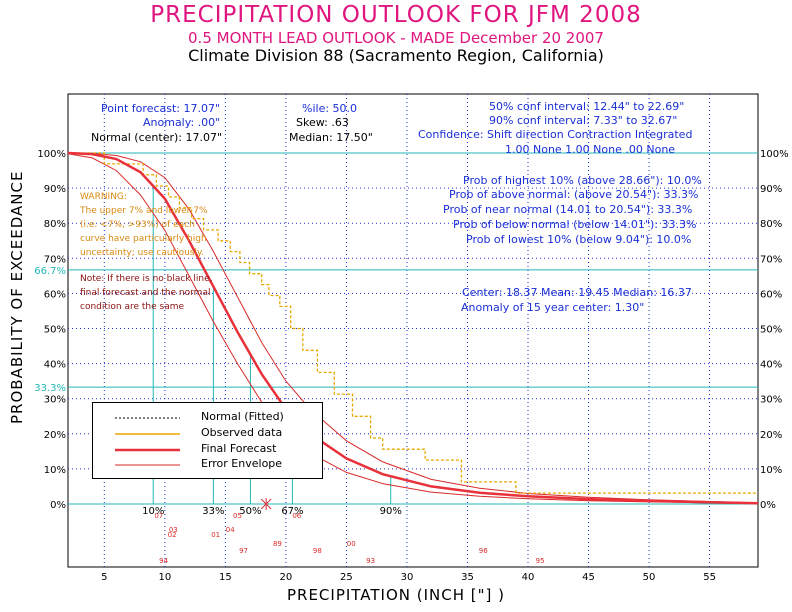 This screenshot has height=612, width=792. I want to click on x-tick-label: 25, so click(346, 577).